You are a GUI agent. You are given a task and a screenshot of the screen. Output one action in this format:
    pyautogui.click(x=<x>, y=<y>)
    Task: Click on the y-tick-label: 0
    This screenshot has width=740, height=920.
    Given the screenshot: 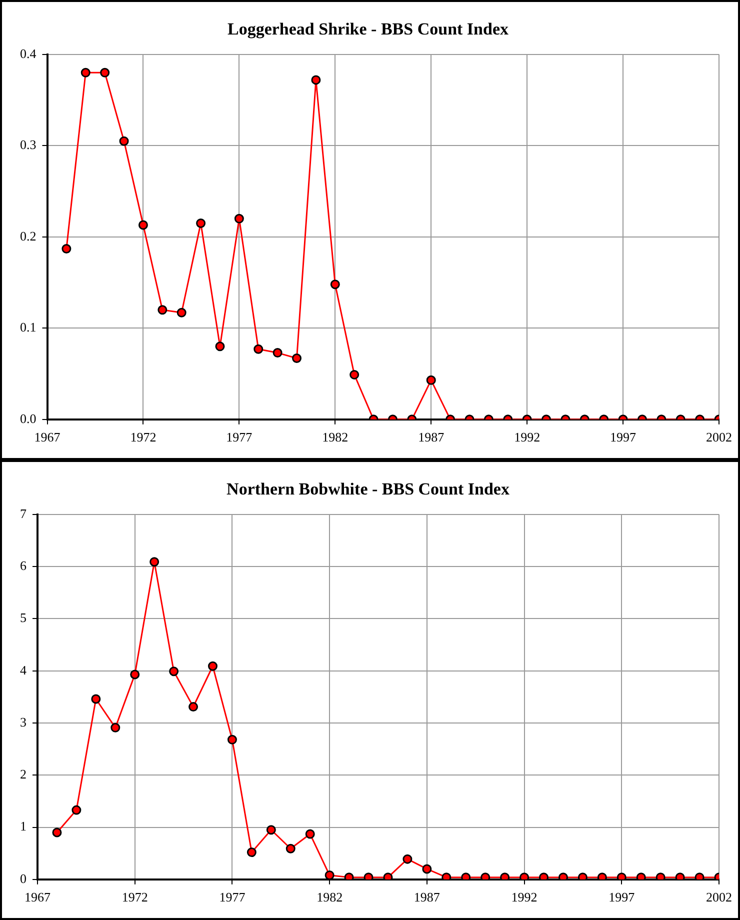 What is the action you would take?
    pyautogui.click(x=23, y=878)
    